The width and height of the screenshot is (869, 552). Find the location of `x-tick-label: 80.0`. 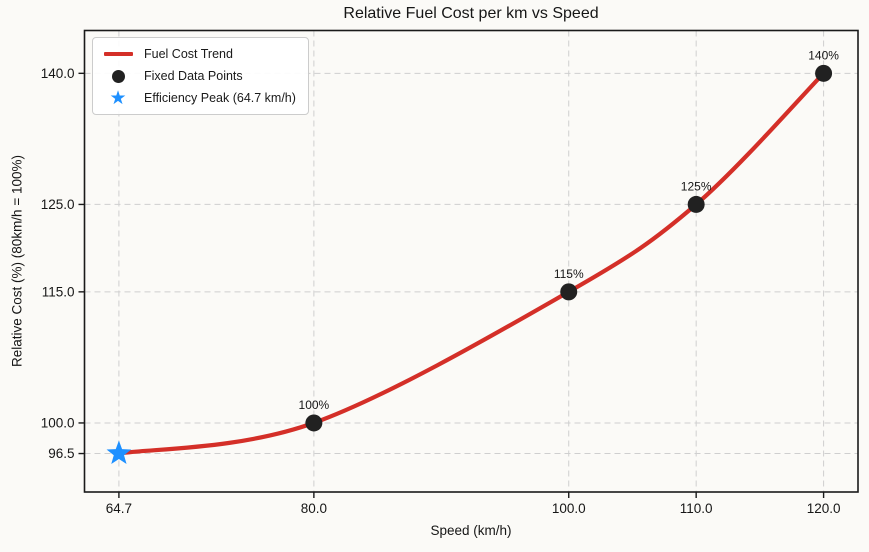

x-tick-label: 80.0 is located at coordinates (314, 508).